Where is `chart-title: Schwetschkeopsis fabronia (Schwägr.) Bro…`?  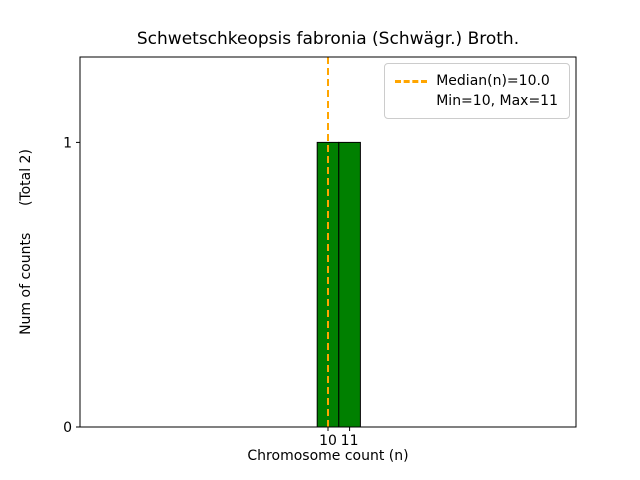
chart-title: Schwetschkeopsis fabronia (Schwägr.) Bro… is located at coordinates (328, 39).